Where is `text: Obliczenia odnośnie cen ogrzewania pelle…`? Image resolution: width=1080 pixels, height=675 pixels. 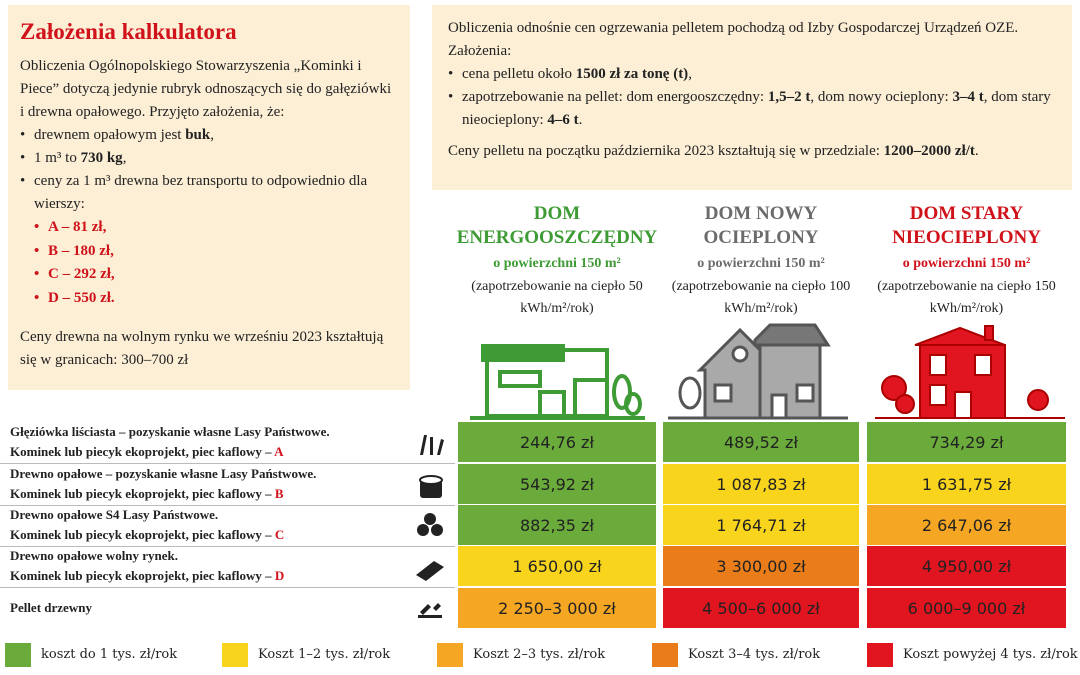 text: Obliczenia odnośnie cen ogrzewania pelle… is located at coordinates (733, 39).